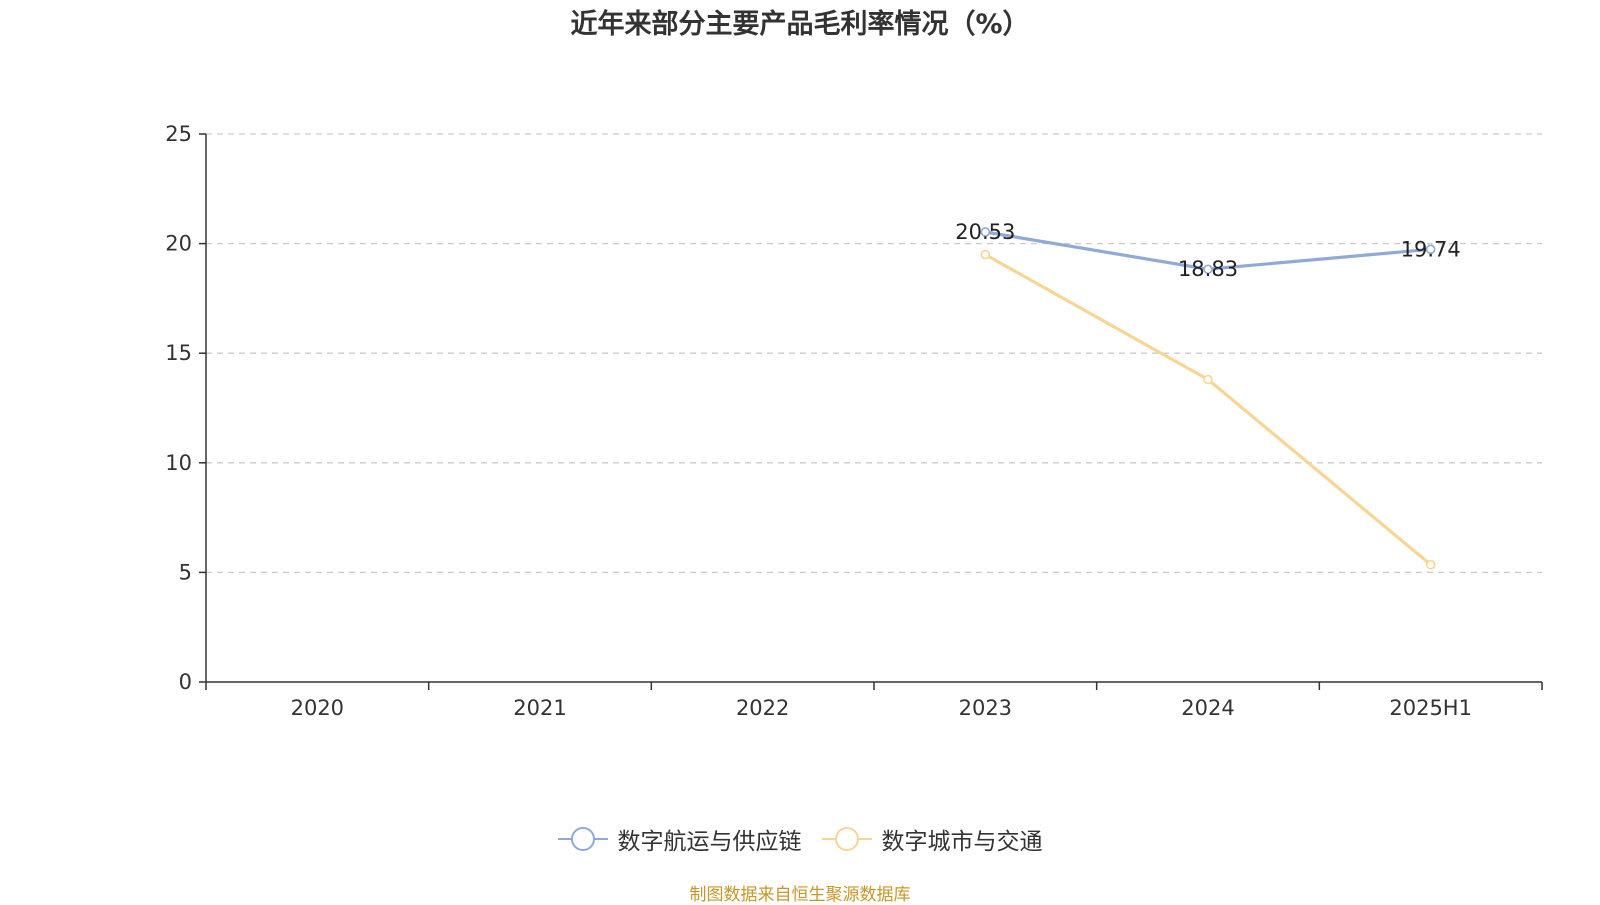 The height and width of the screenshot is (905, 1600). Describe the element at coordinates (1430, 708) in the screenshot. I see `x-tick-label: 2025H1` at that location.